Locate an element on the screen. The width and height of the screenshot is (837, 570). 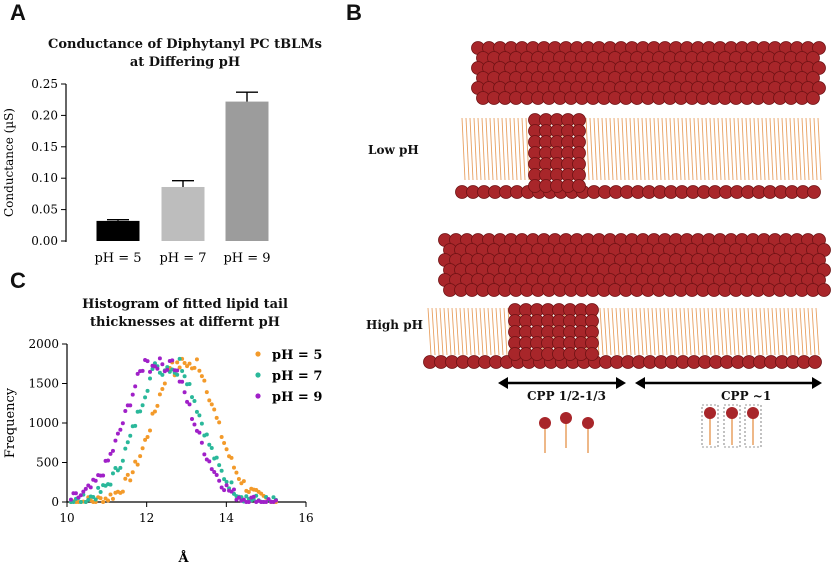
x-category-label: pH = 5 is located at coordinates (117, 258).